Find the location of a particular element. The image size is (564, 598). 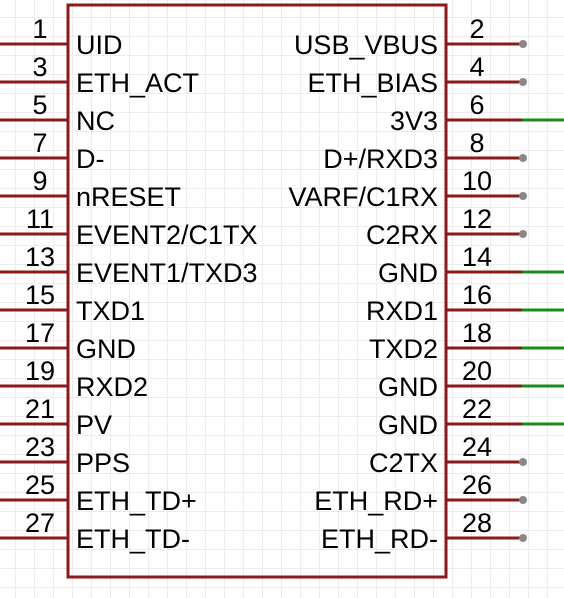

pin-number: 27 is located at coordinates (40, 523).